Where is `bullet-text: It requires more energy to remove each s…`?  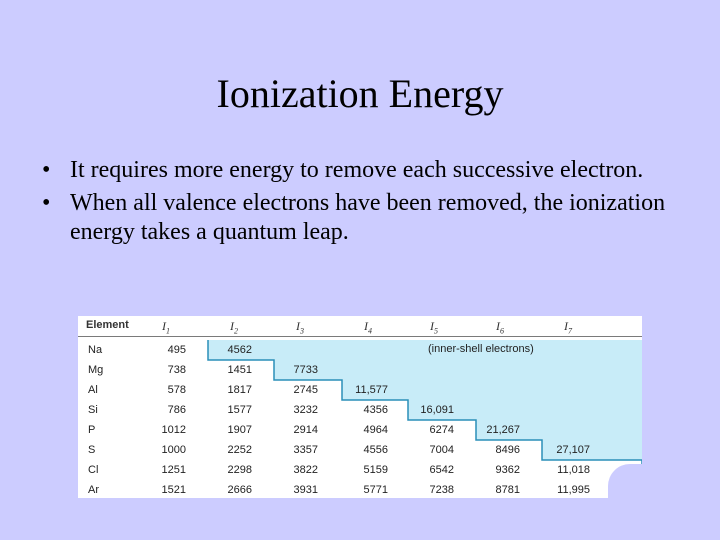 bullet-text: It requires more energy to remove each s… is located at coordinates (357, 170).